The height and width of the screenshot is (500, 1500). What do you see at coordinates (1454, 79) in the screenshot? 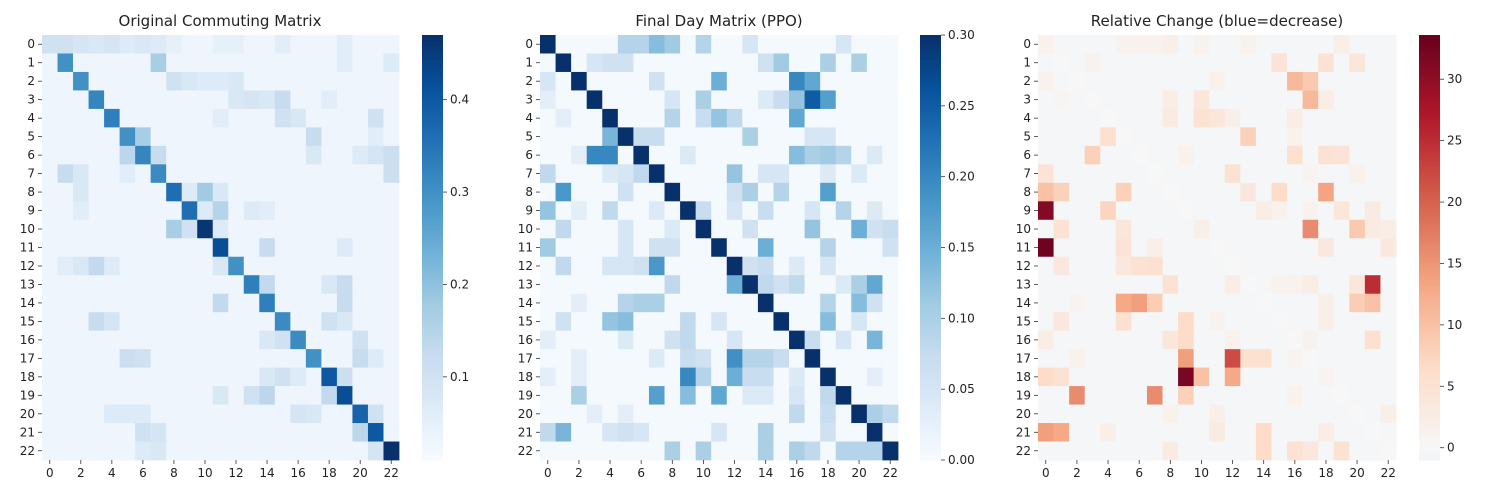
I see `colorbar-tick-label: 30` at bounding box center [1454, 79].